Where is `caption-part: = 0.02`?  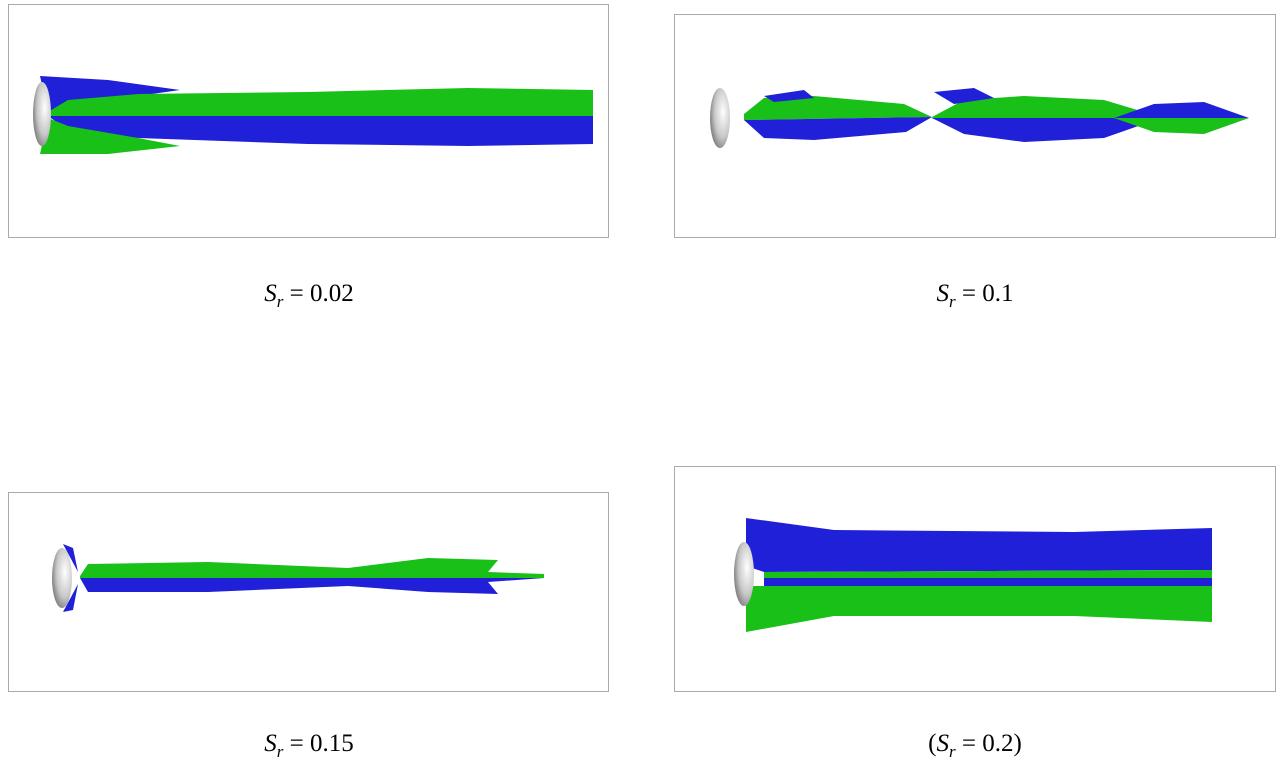
caption-part: = 0.02 is located at coordinates (318, 293).